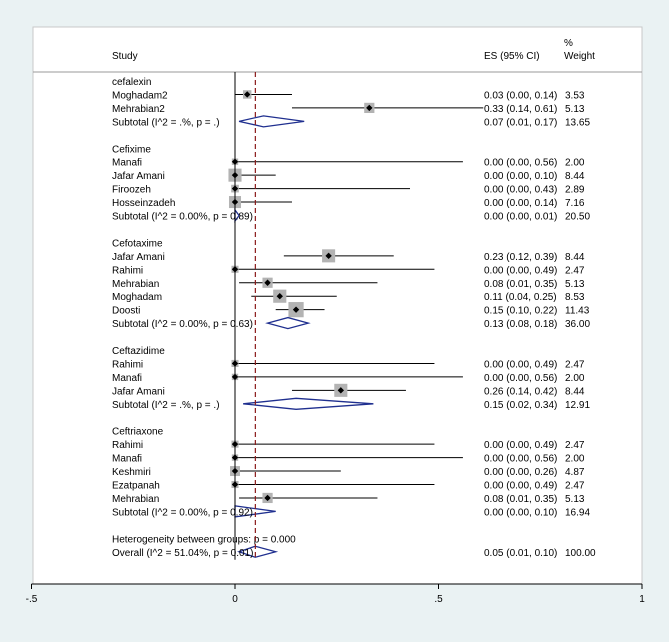 This screenshot has height=642, width=669. I want to click on subtotal-weight: 16.94, so click(577, 512).